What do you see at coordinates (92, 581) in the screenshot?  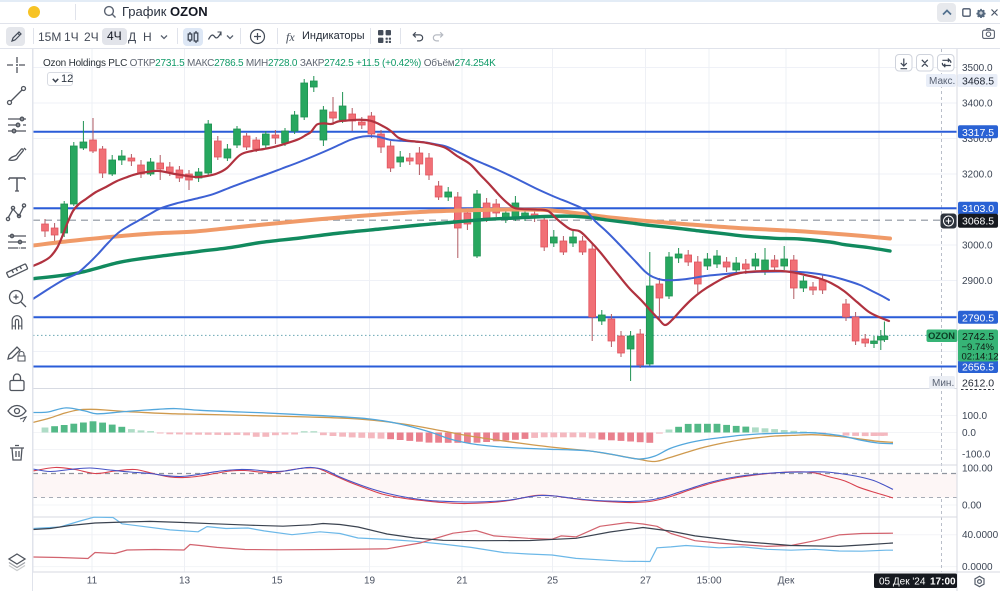 I see `svg-text: 11` at bounding box center [92, 581].